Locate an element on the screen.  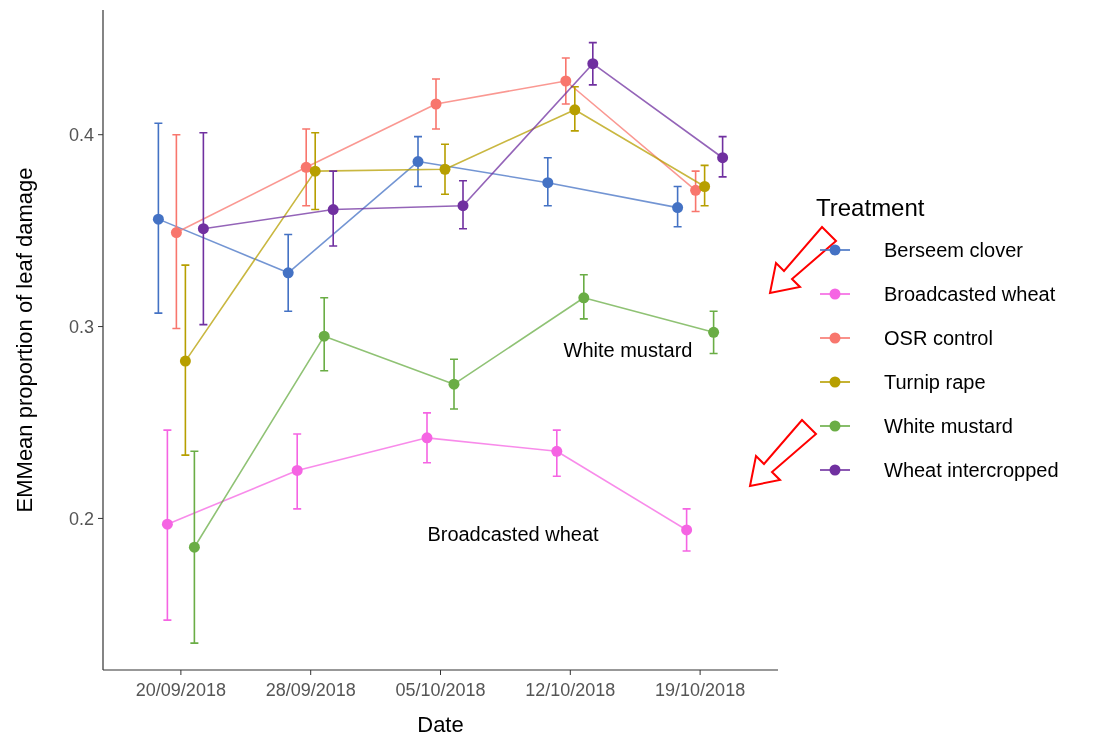
y-axis-title: EMMean proportion of leaf damage is located at coordinates (24, 340).